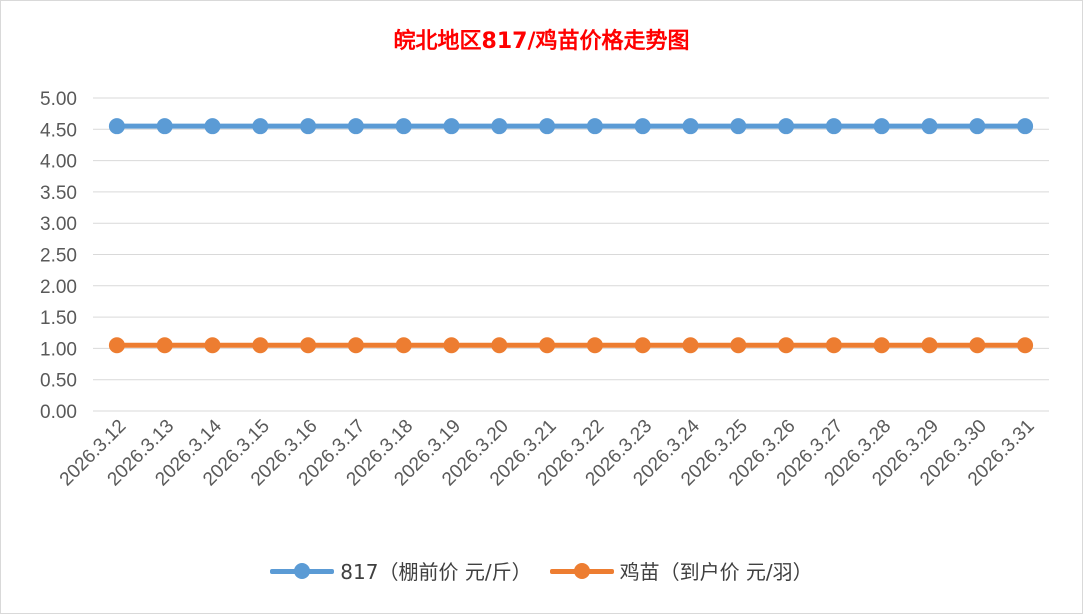 This screenshot has width=1083, height=614. What do you see at coordinates (58, 256) in the screenshot?
I see `y-tick-label: 2.50` at bounding box center [58, 256].